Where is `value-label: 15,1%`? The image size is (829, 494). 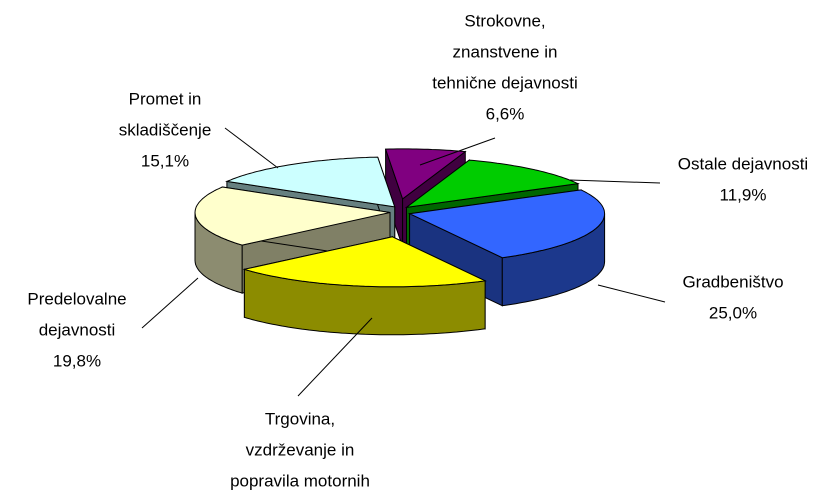
value-label: 15,1% is located at coordinates (165, 160).